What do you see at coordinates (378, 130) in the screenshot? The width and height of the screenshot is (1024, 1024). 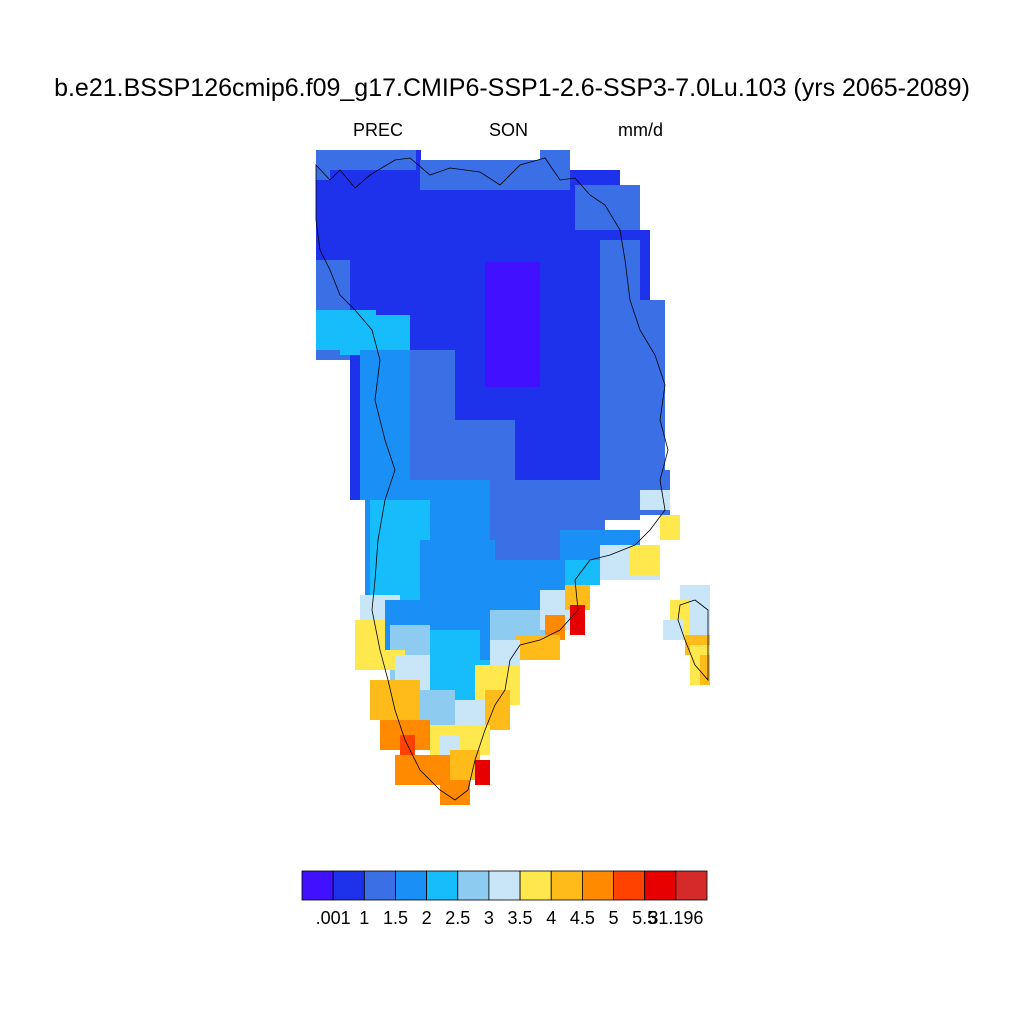 I see `variable-label: PREC` at bounding box center [378, 130].